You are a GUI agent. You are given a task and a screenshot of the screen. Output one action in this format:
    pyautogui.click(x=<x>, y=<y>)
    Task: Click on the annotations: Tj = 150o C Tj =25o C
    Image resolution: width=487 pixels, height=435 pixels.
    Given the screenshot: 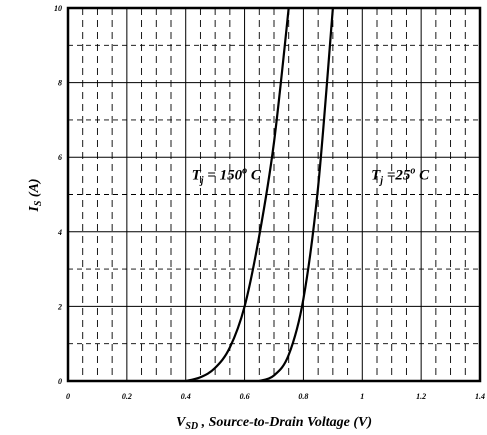 What is the action you would take?
    pyautogui.click(x=311, y=176)
    